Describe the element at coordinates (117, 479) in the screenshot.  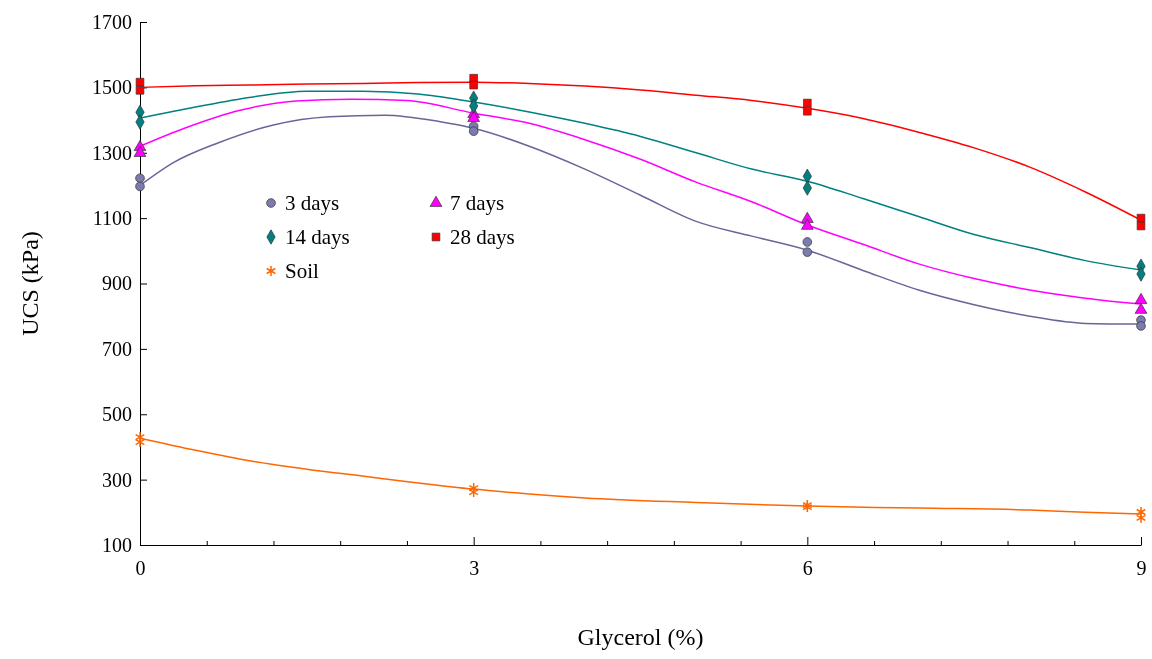
I see `y-tick-label: 300` at that location.